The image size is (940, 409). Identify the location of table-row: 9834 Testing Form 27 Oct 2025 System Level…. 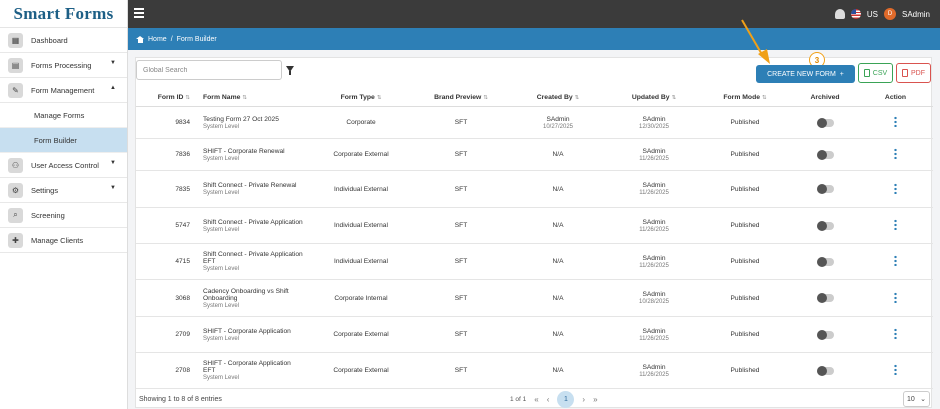
(534, 123).